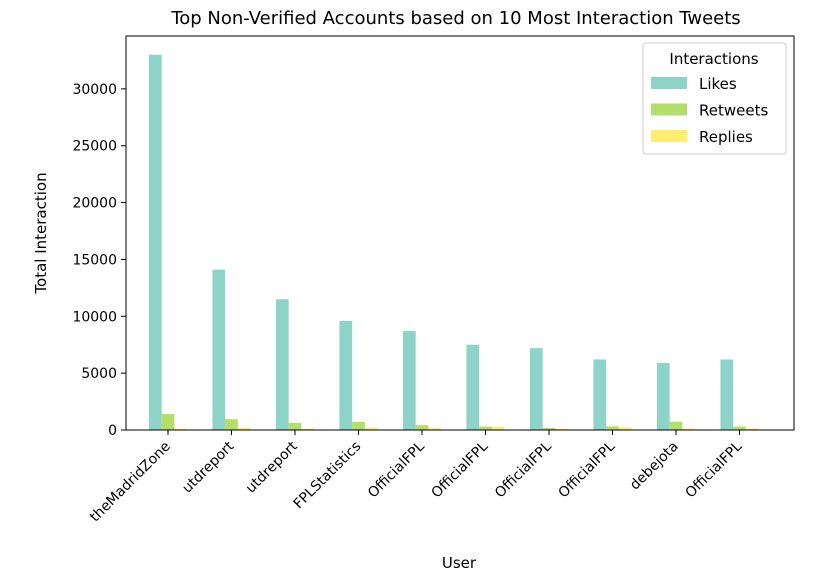 The height and width of the screenshot is (582, 813). What do you see at coordinates (94, 90) in the screenshot?
I see `y-tick-label: 30000` at bounding box center [94, 90].